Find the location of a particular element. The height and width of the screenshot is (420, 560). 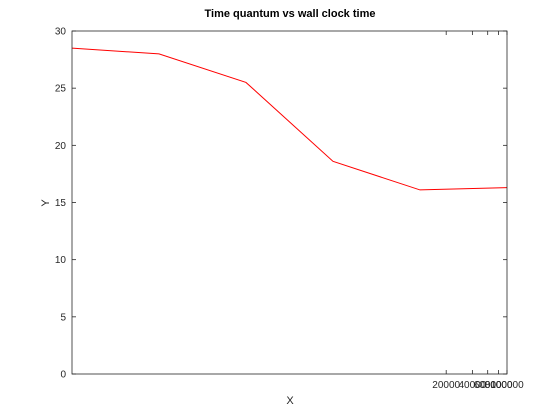

y-tick-label-0: 0 is located at coordinates (63, 375).